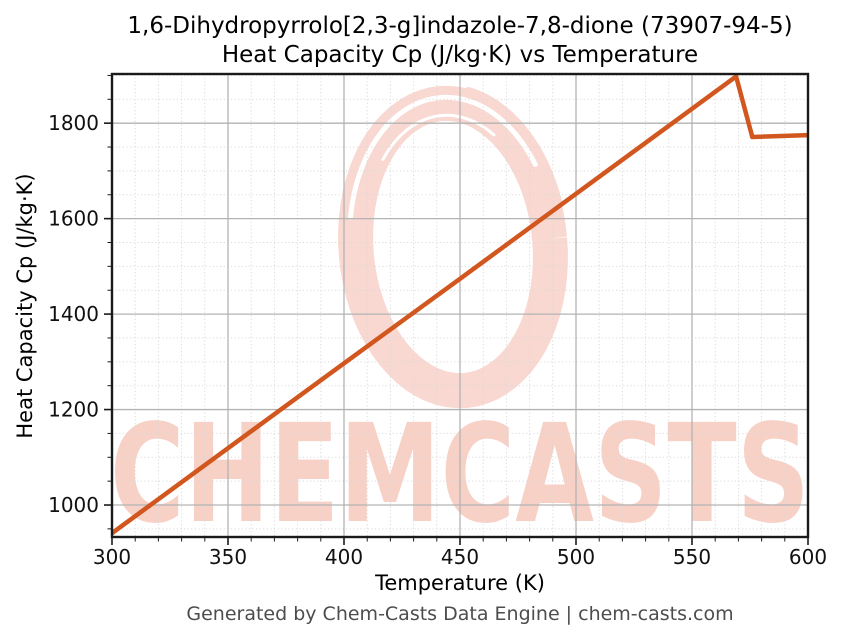  I want to click on y-axis-label: Heat Capacity Cp (J/kg·K), so click(25, 306).